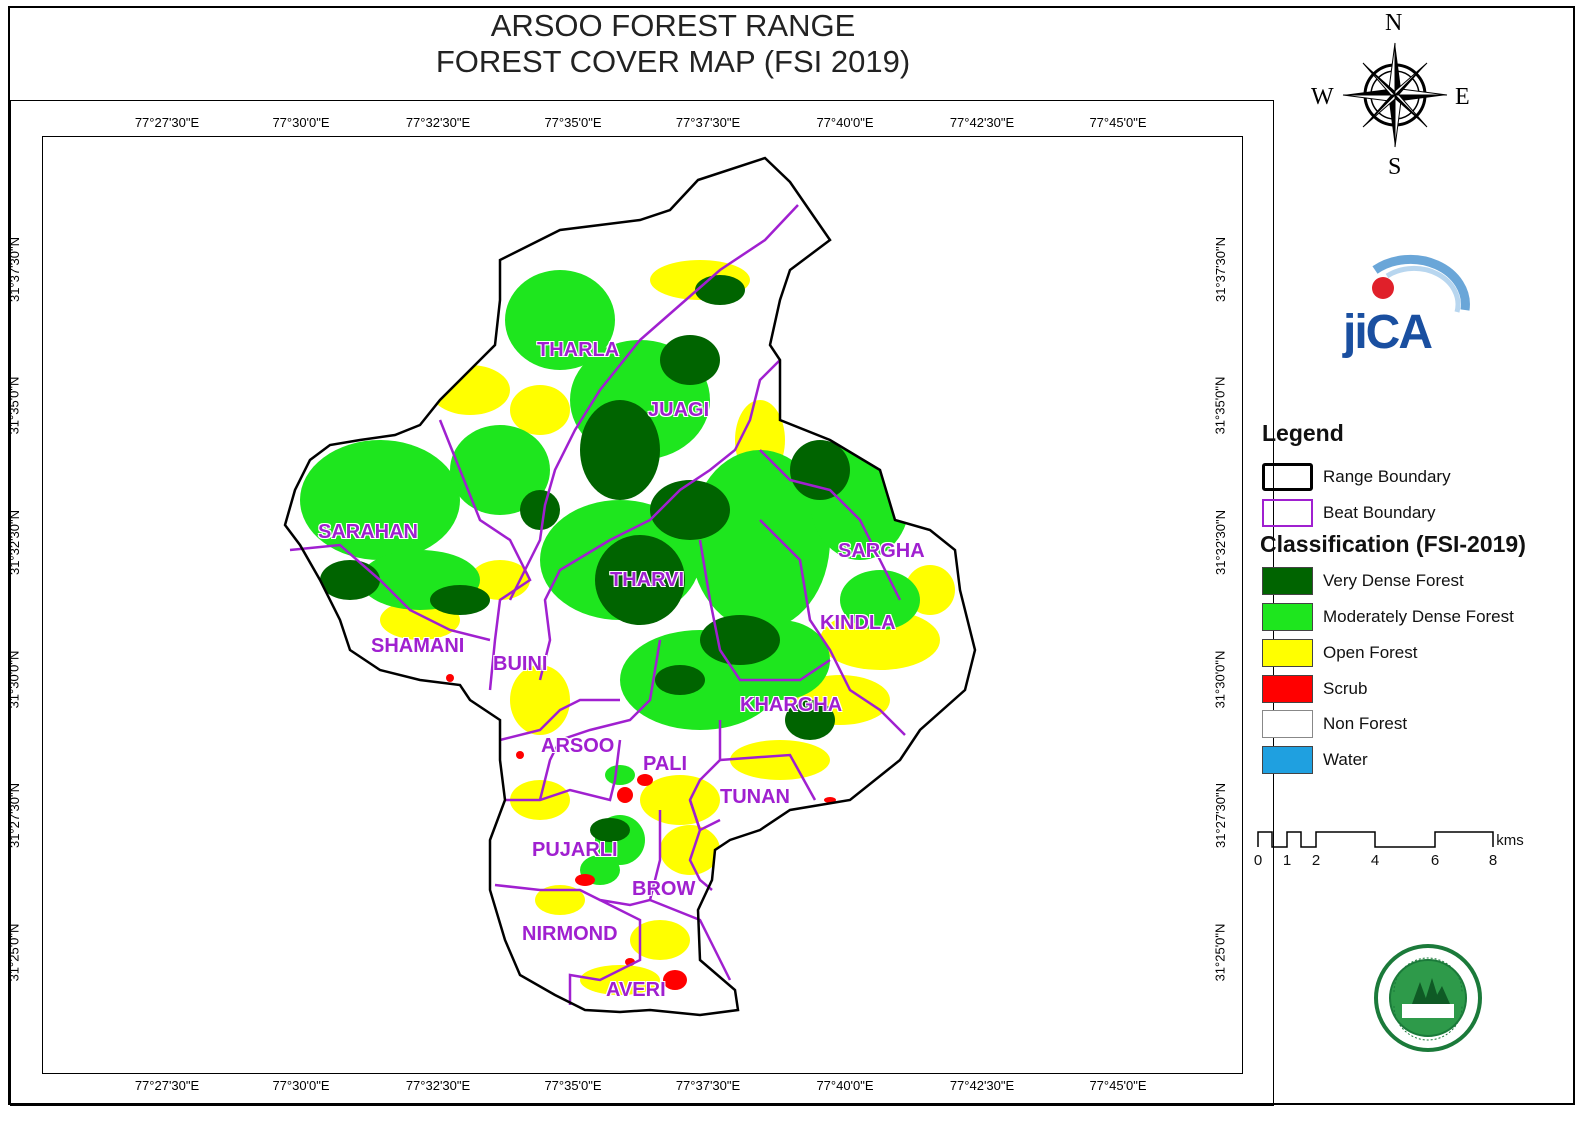 This screenshot has height=1123, width=1587. What do you see at coordinates (1395, 167) in the screenshot?
I see `compass-s: S` at bounding box center [1395, 167].